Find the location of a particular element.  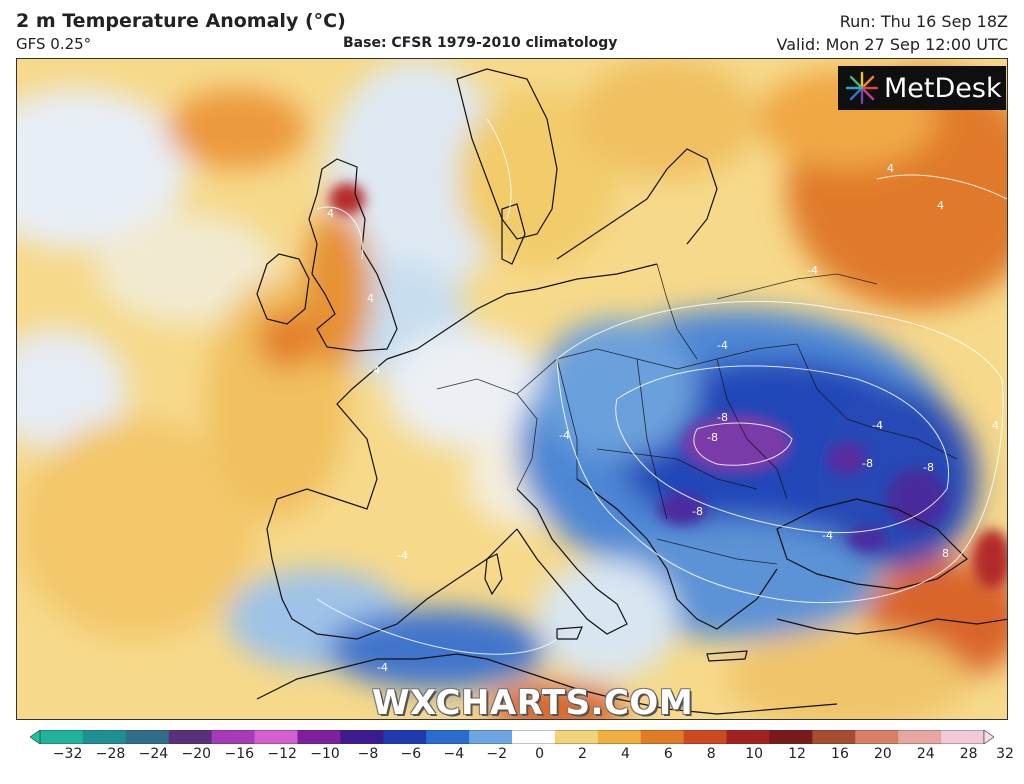

metdesk-logo: MetDesk is located at coordinates (922, 88).